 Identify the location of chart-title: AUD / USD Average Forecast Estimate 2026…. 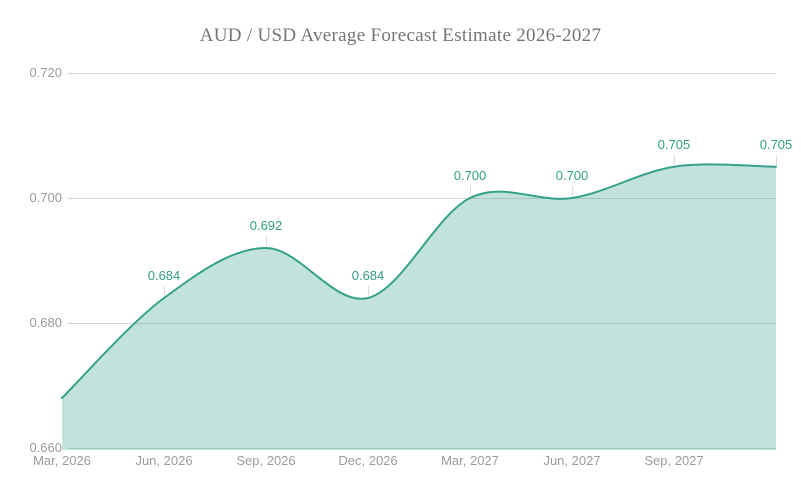
(400, 35).